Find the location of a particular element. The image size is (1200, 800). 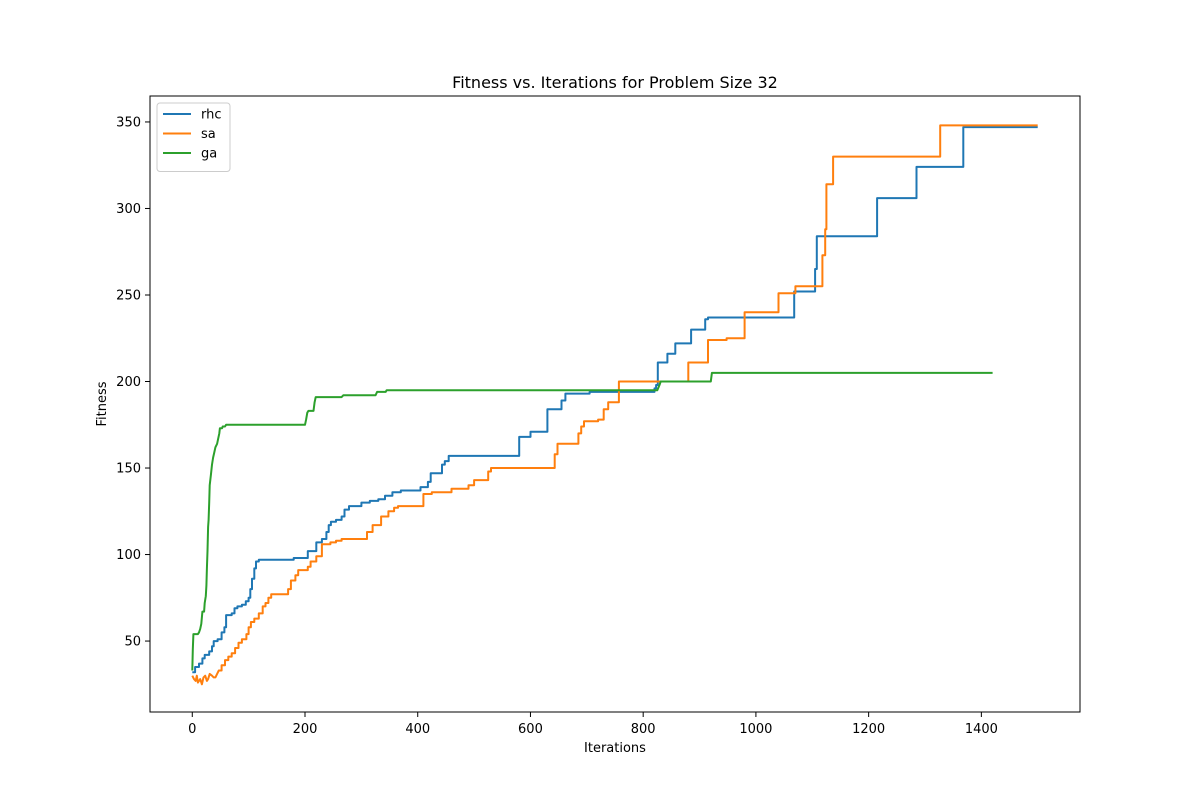

y-tick-label: 300 is located at coordinates (128, 209).